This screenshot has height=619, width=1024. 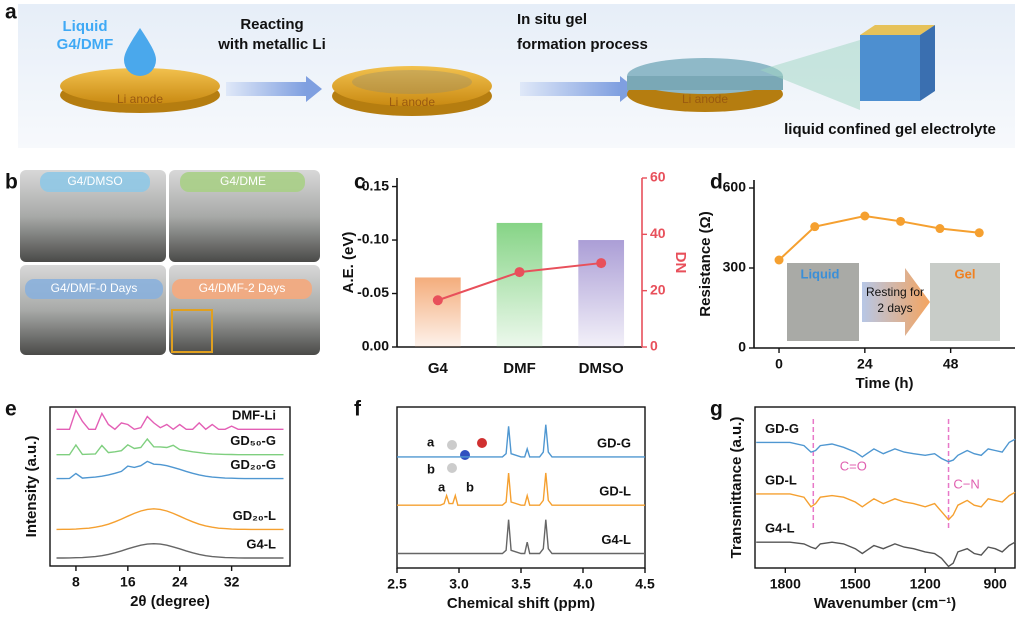 I want to click on bar, so click(x=519, y=284).